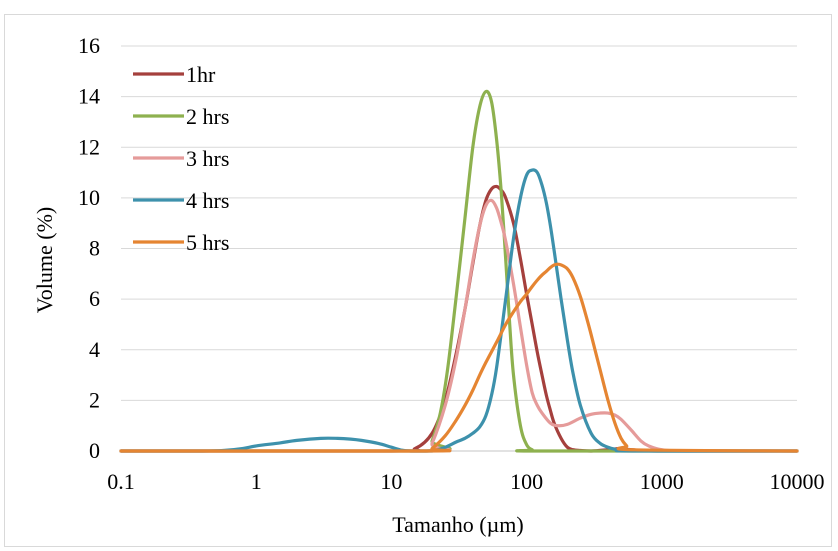 The image size is (838, 551). I want to click on legend-label: 3 hrs, so click(207, 158).